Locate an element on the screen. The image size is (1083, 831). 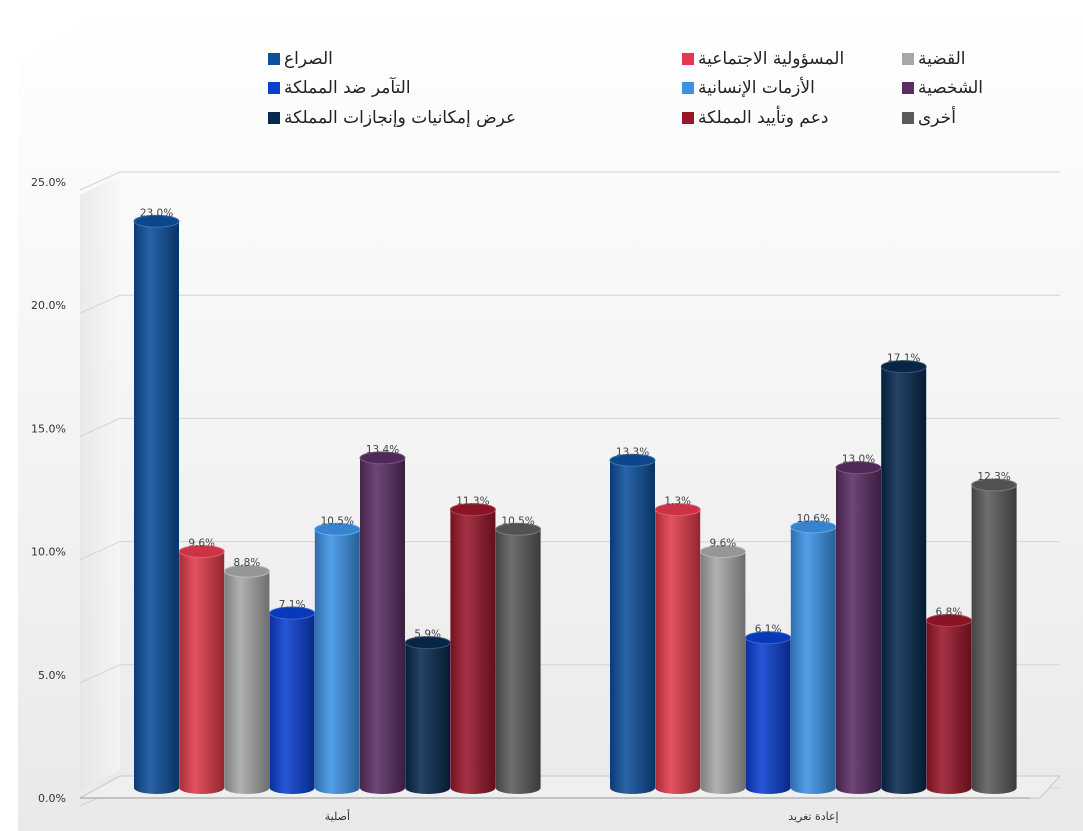
y-tick-label: 15.0% is located at coordinates (48, 428).